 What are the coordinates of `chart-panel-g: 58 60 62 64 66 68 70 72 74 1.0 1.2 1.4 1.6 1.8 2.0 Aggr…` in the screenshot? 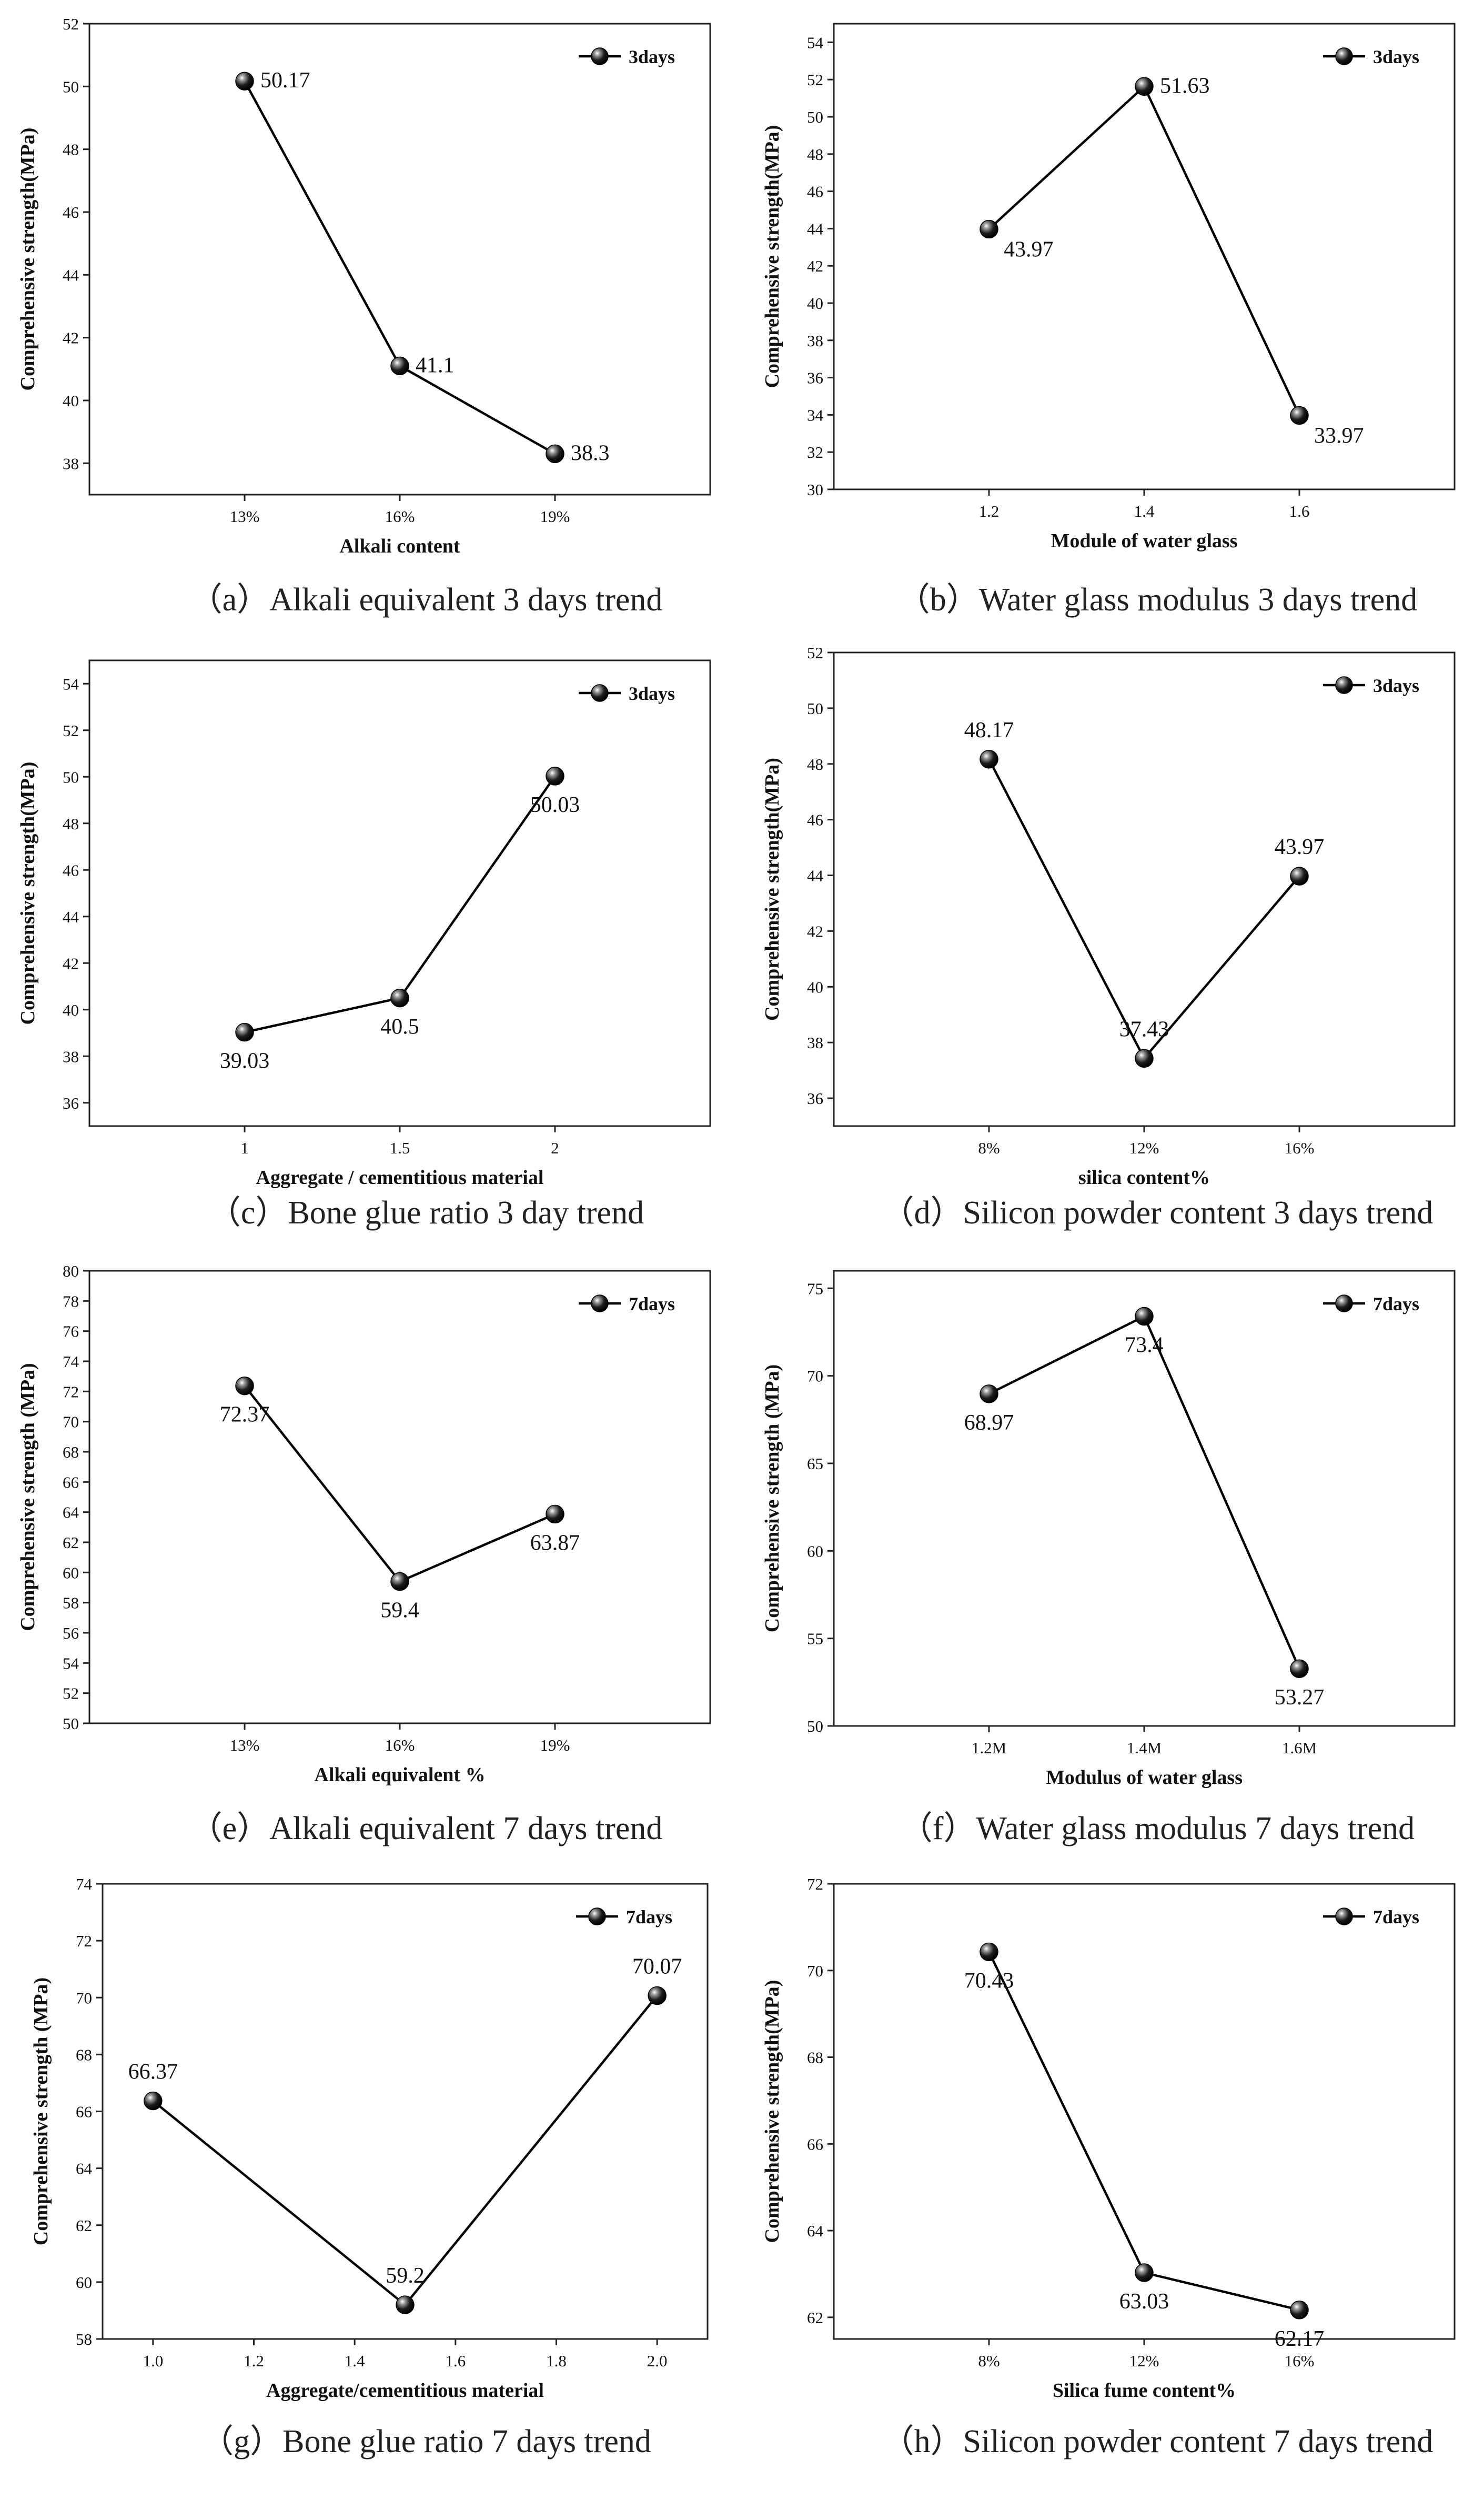 It's located at (369, 2167).